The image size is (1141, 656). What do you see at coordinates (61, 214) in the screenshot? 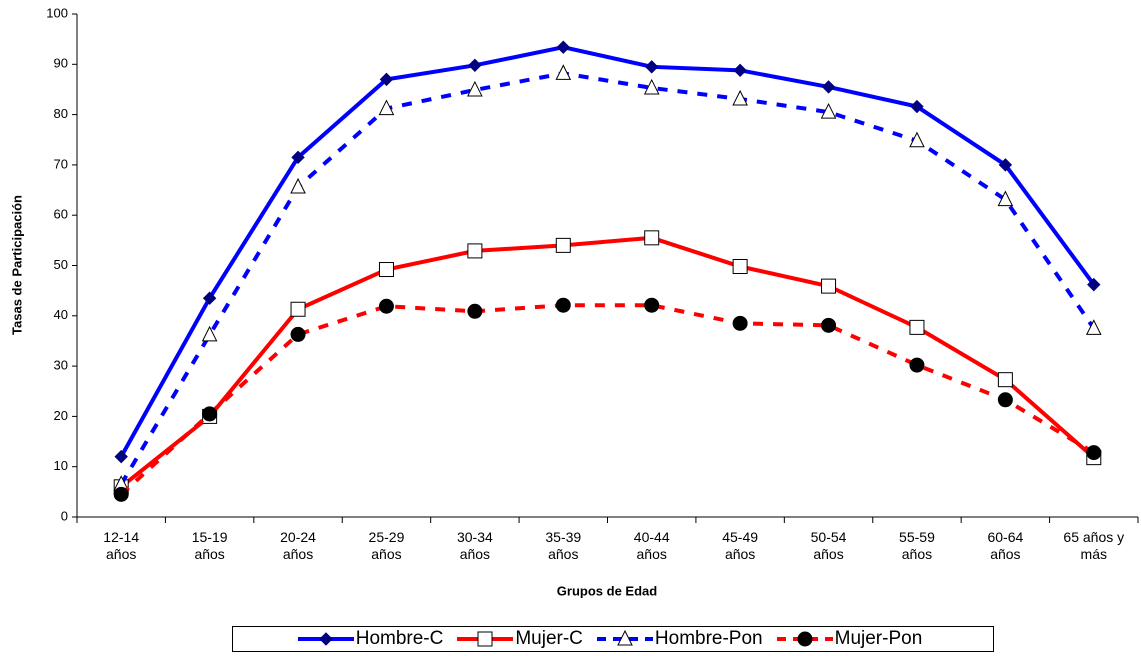
I see `y-tick-label: 60` at bounding box center [61, 214].